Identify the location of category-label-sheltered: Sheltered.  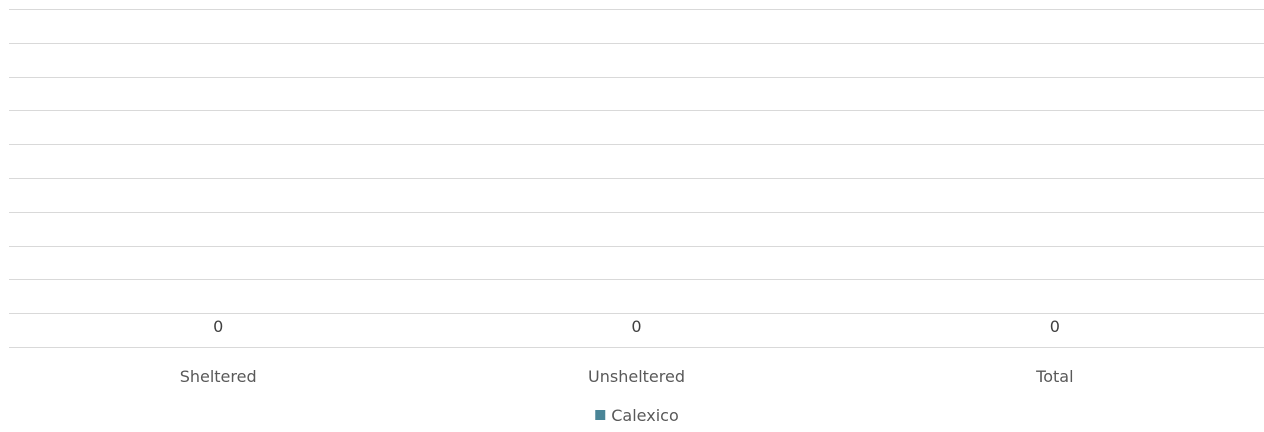
(218, 376).